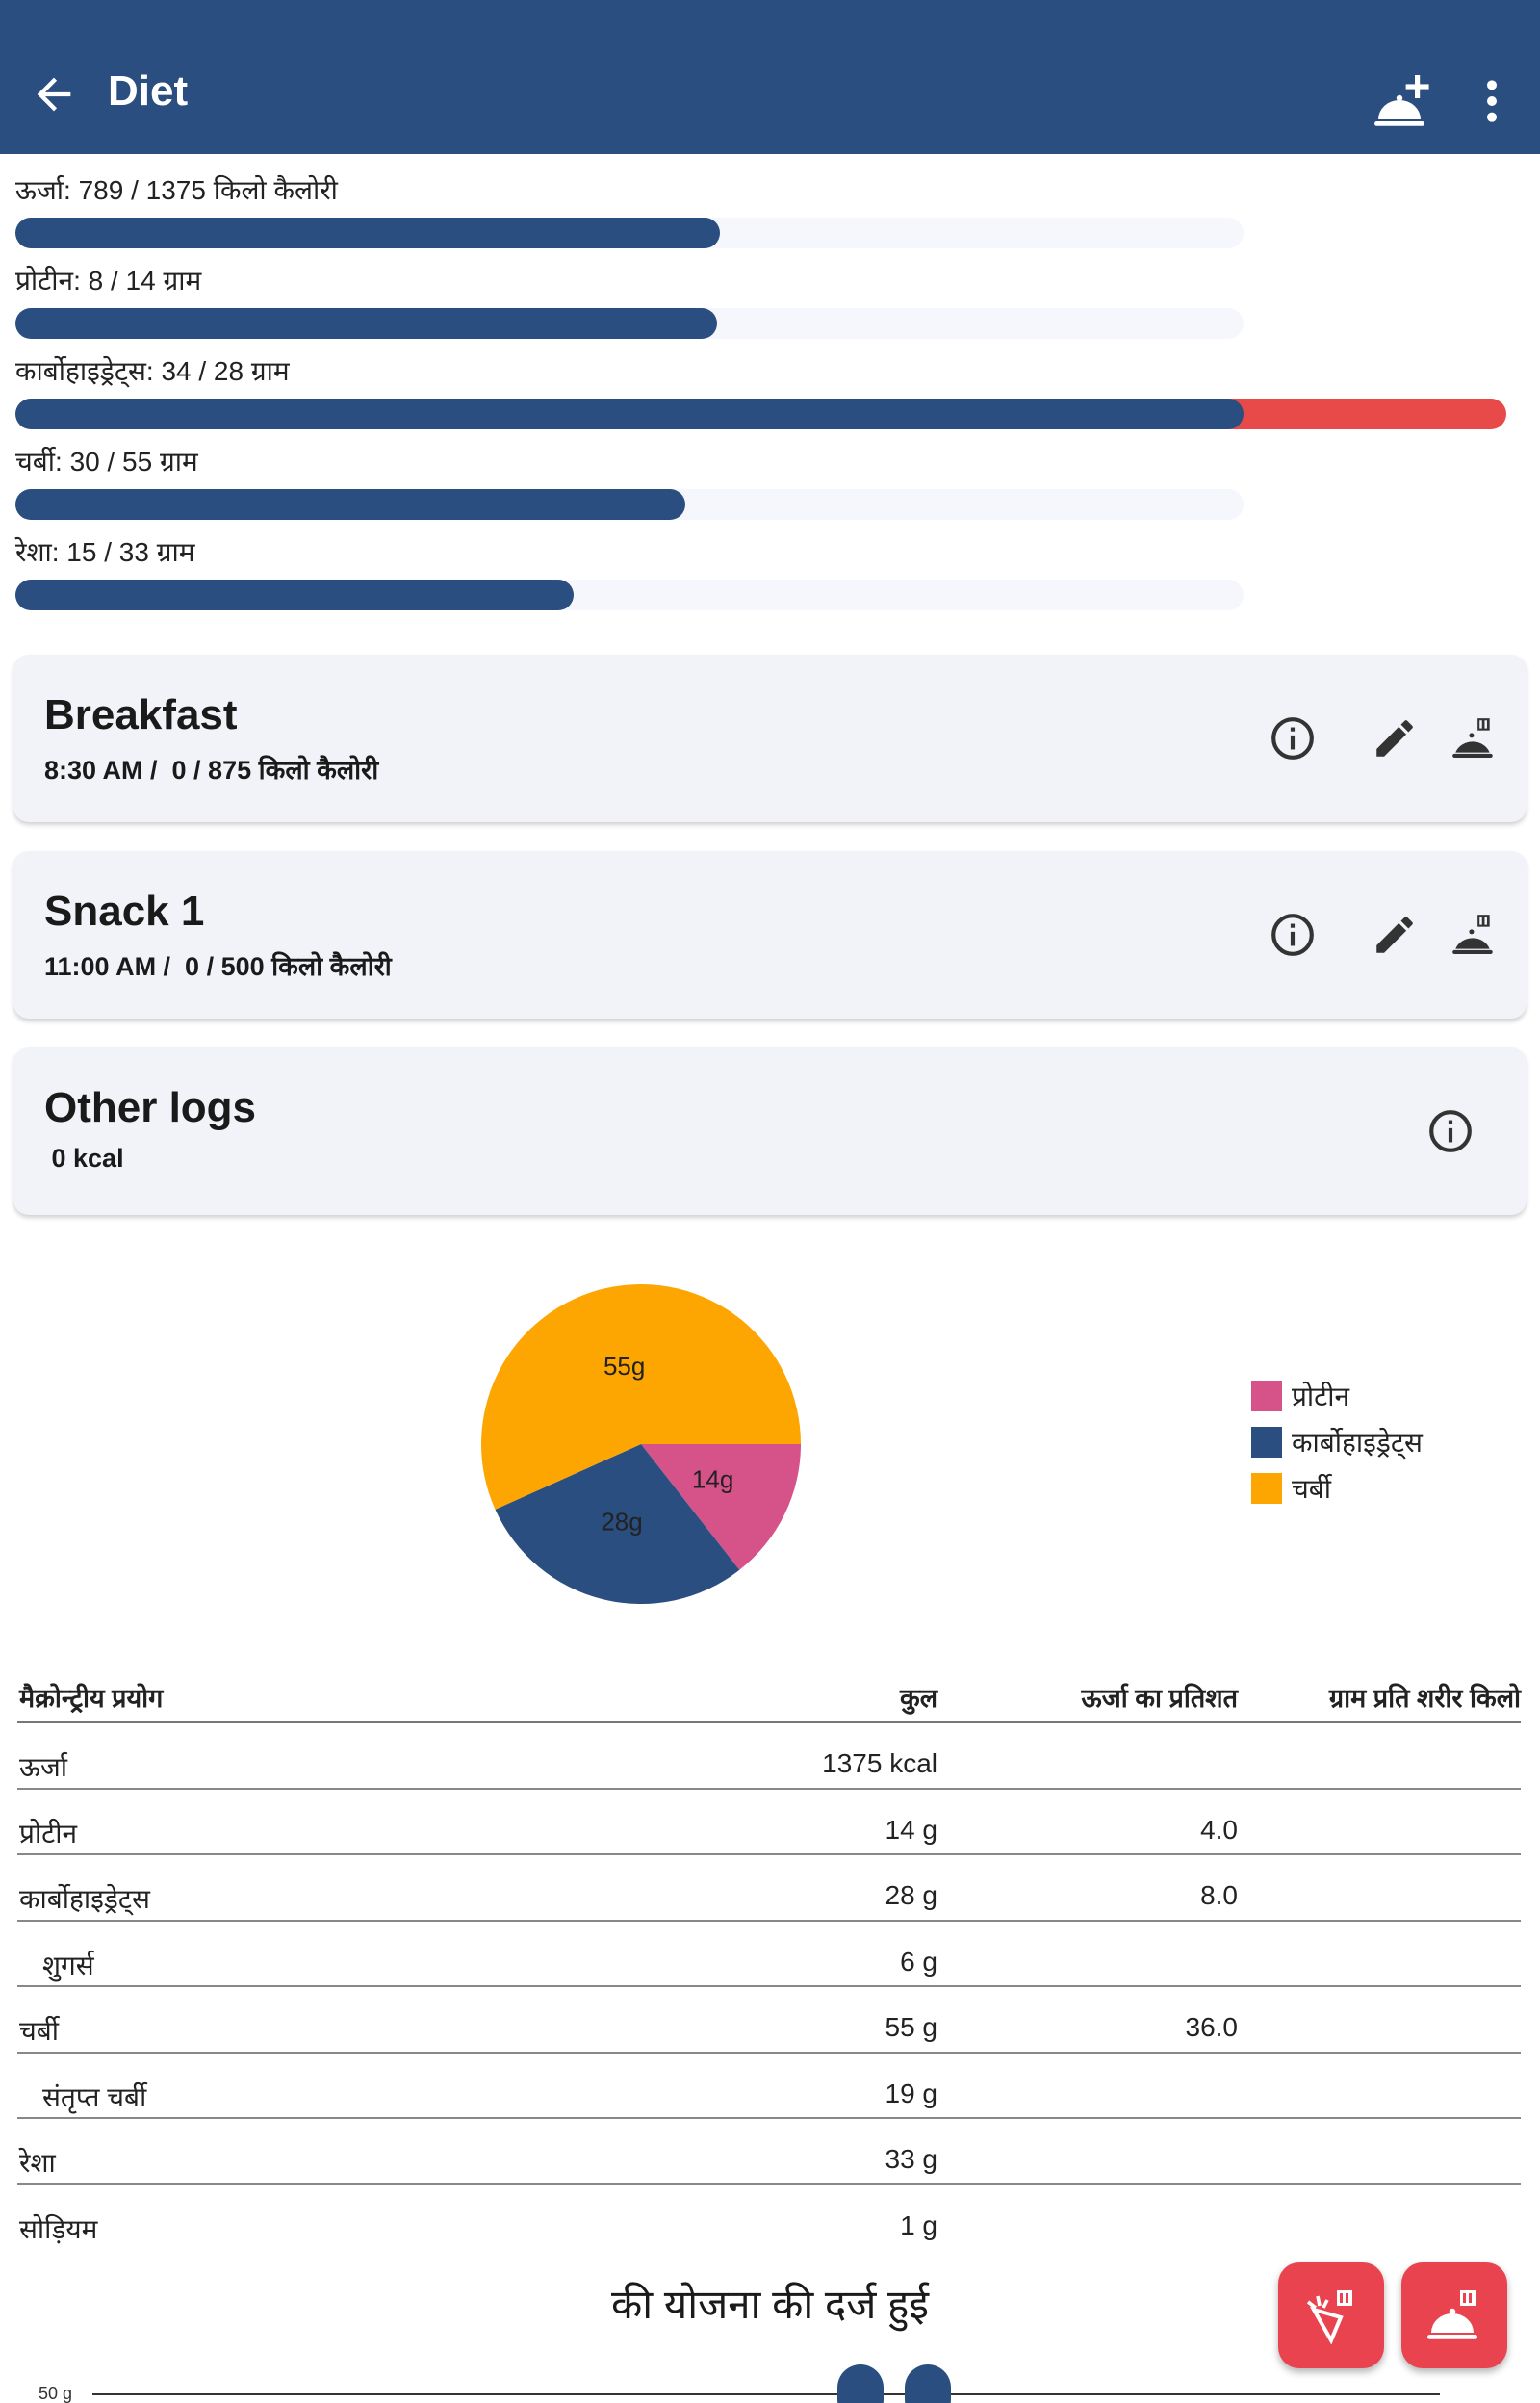 Image resolution: width=1540 pixels, height=2403 pixels. What do you see at coordinates (1219, 1895) in the screenshot?
I see `nutrient-energy-percent: 8.0` at bounding box center [1219, 1895].